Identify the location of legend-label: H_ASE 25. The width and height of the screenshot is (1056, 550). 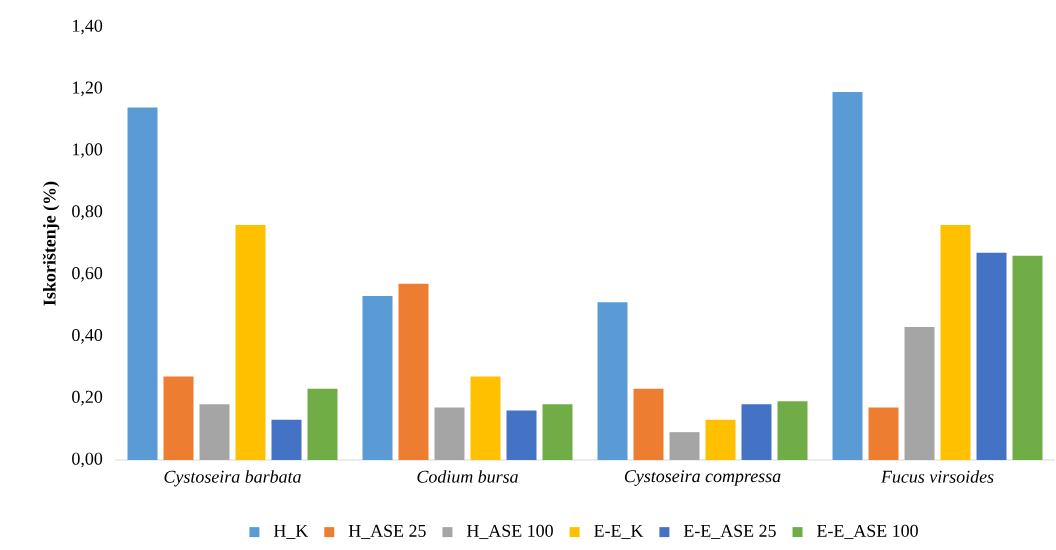
(387, 532).